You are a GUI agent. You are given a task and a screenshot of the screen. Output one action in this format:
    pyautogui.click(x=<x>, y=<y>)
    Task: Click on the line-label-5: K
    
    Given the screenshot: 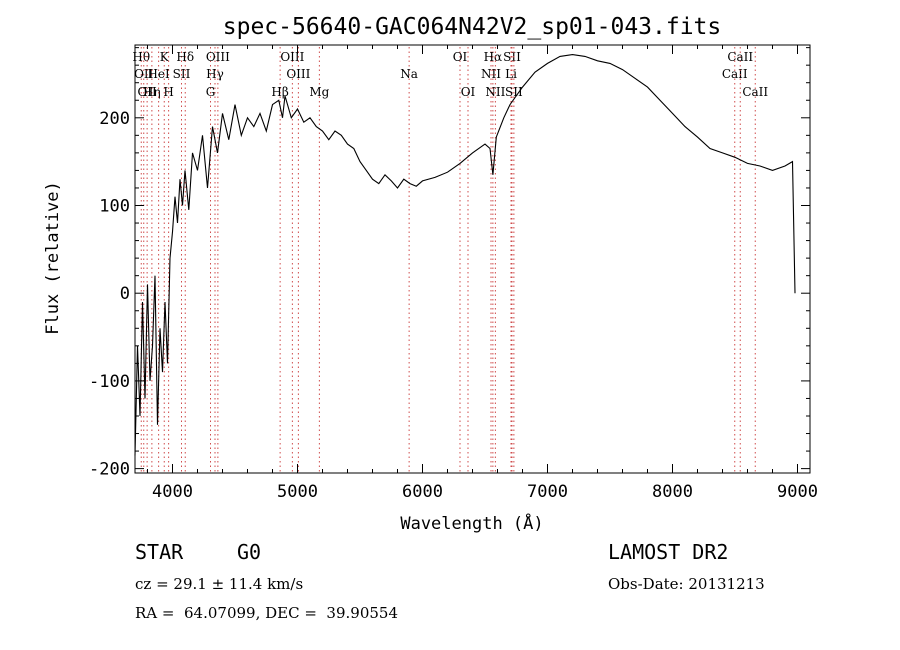 What is the action you would take?
    pyautogui.click(x=165, y=57)
    